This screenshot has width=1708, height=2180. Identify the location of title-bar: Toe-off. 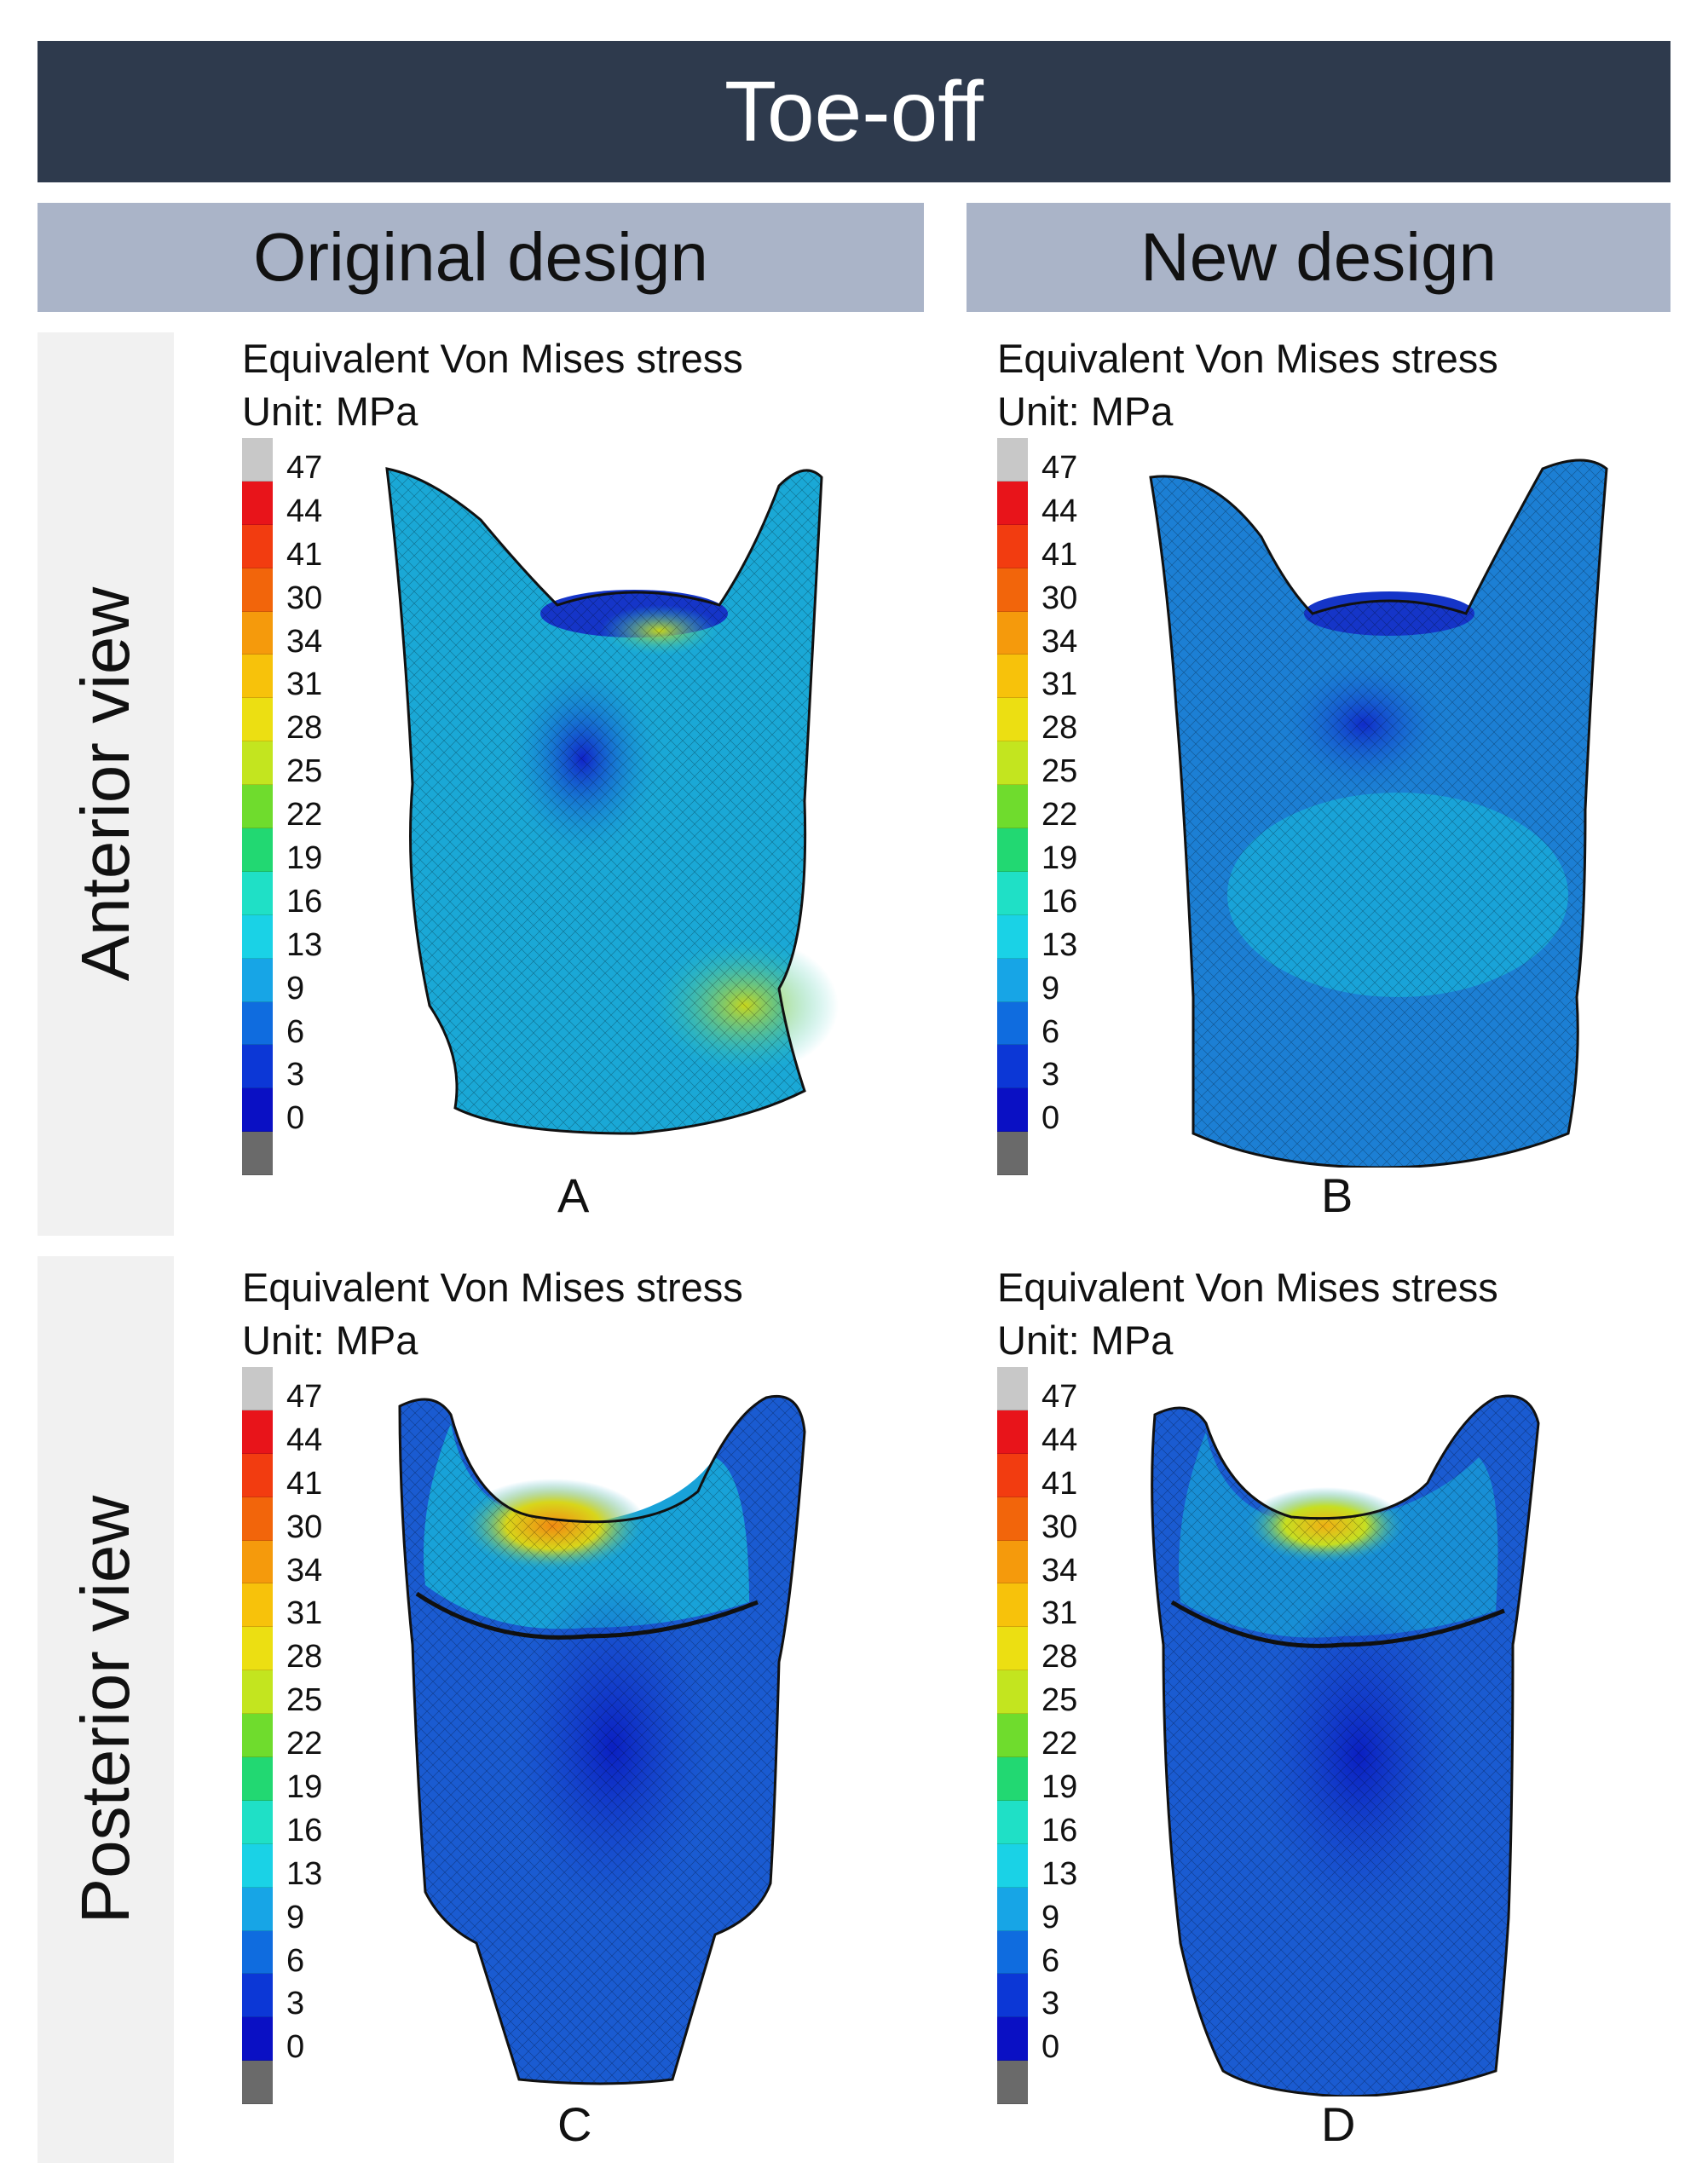
(854, 112).